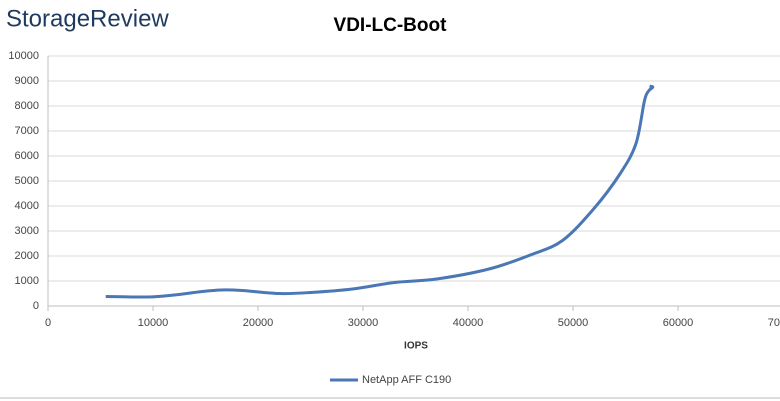 This screenshot has width=780, height=401. What do you see at coordinates (258, 323) in the screenshot?
I see `x-tick-label: 20000` at bounding box center [258, 323].